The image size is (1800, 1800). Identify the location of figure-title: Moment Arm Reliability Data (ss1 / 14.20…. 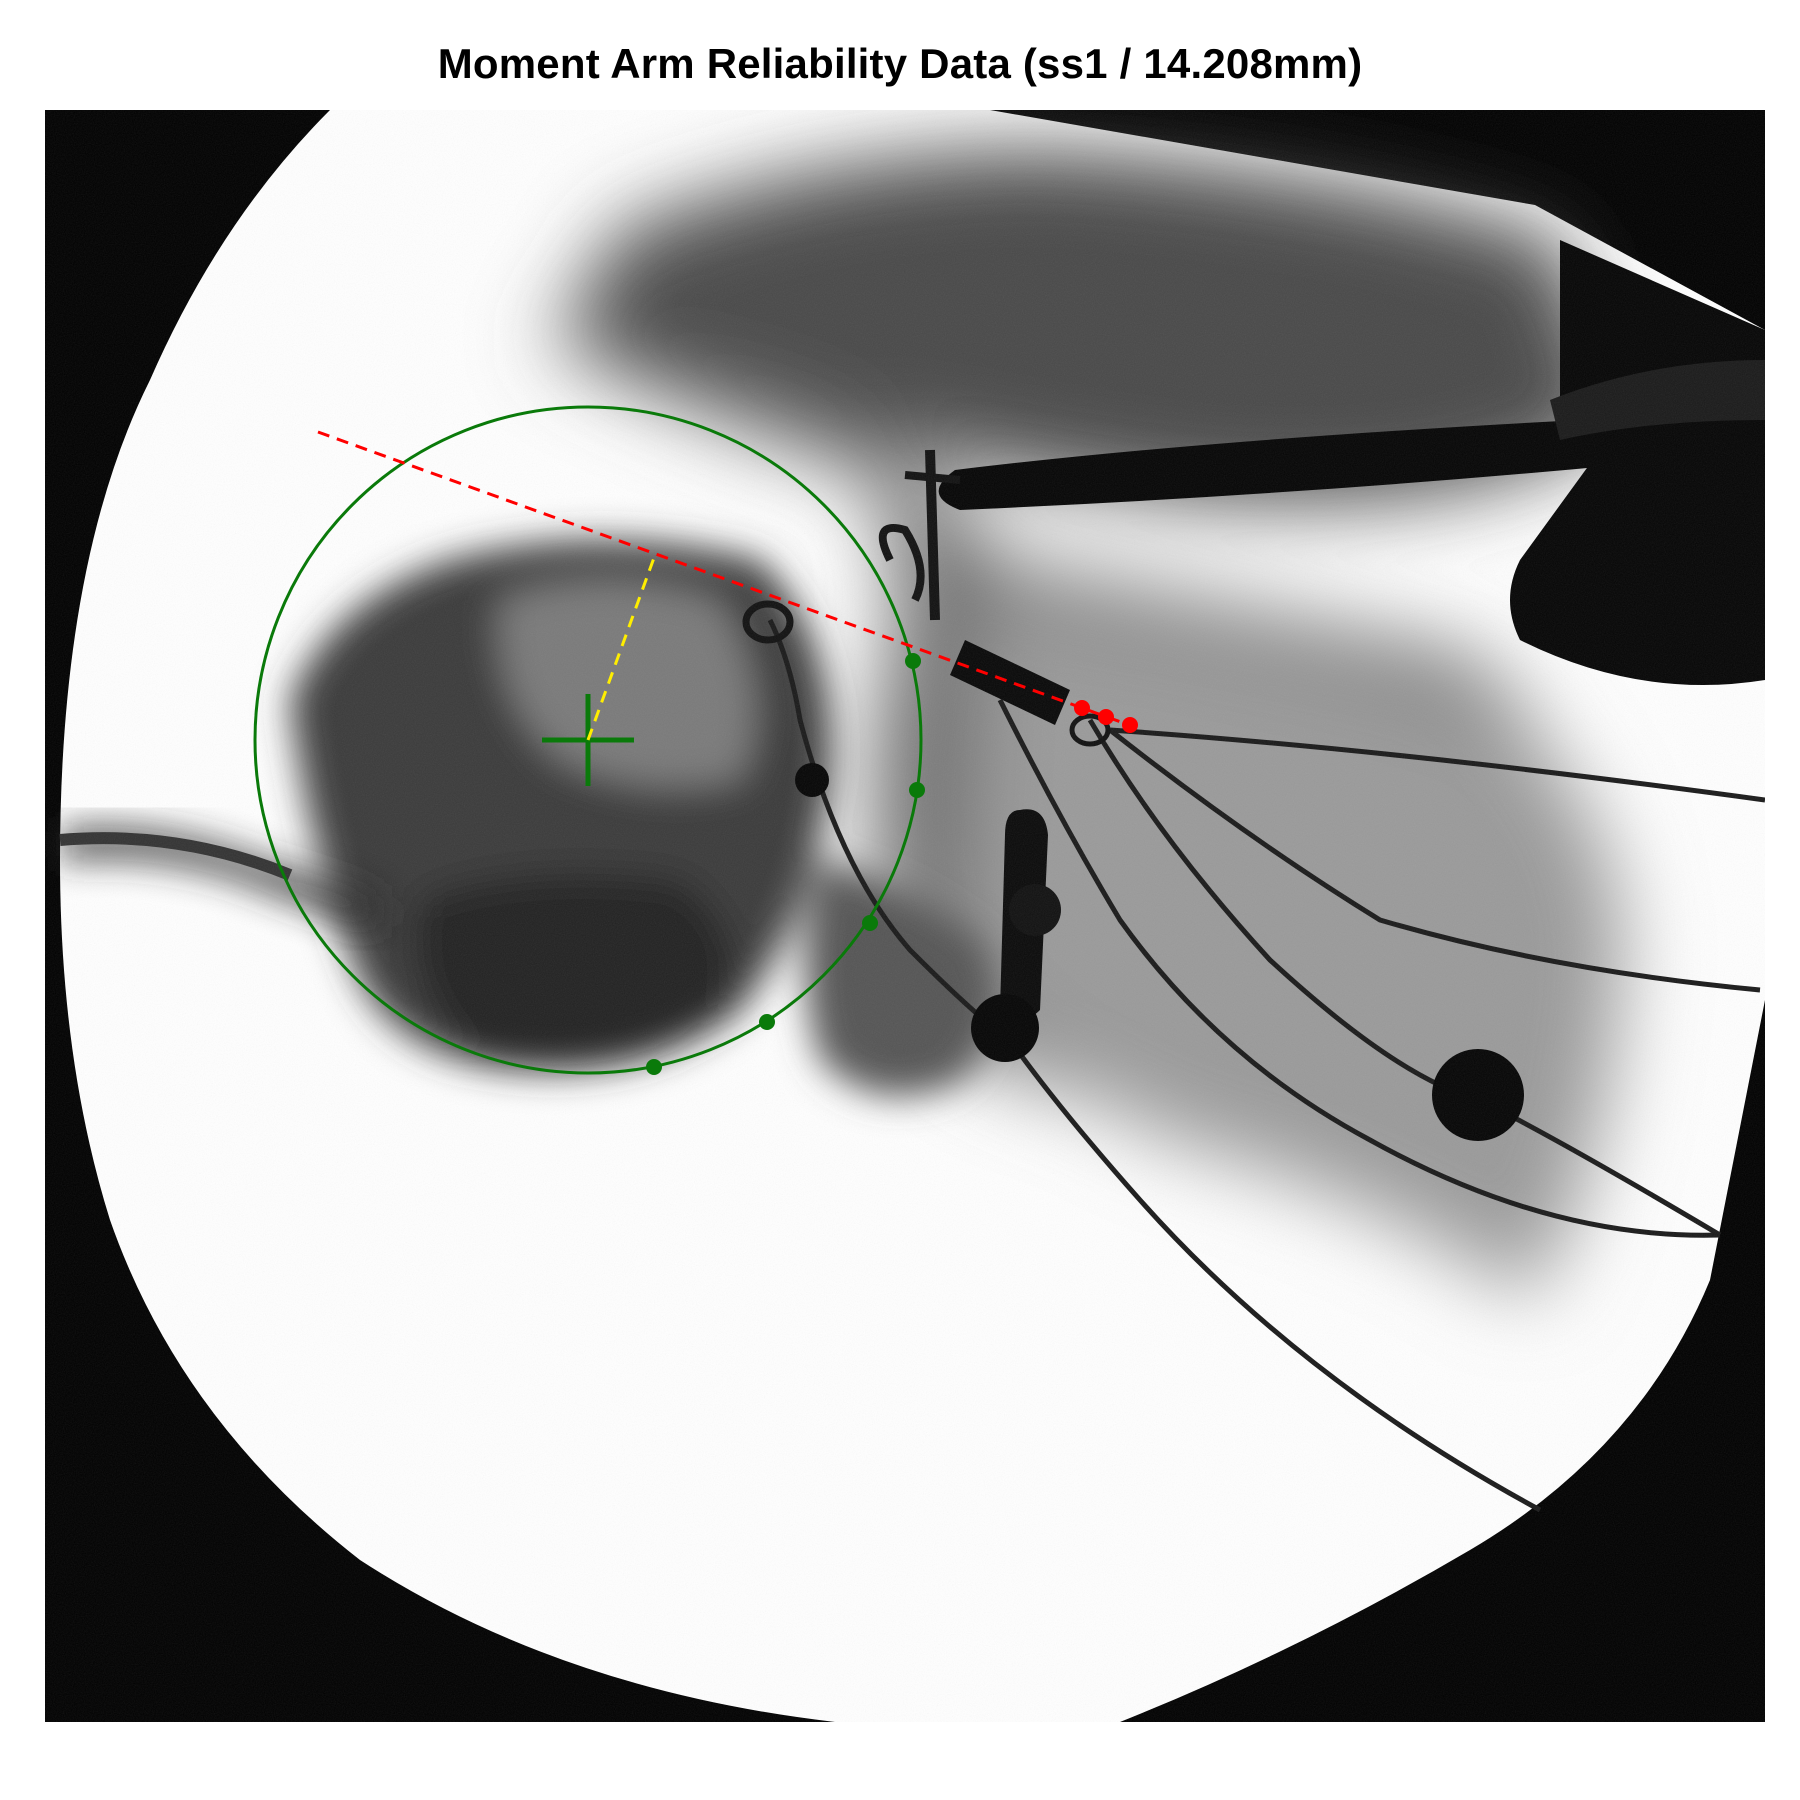
(900, 63).